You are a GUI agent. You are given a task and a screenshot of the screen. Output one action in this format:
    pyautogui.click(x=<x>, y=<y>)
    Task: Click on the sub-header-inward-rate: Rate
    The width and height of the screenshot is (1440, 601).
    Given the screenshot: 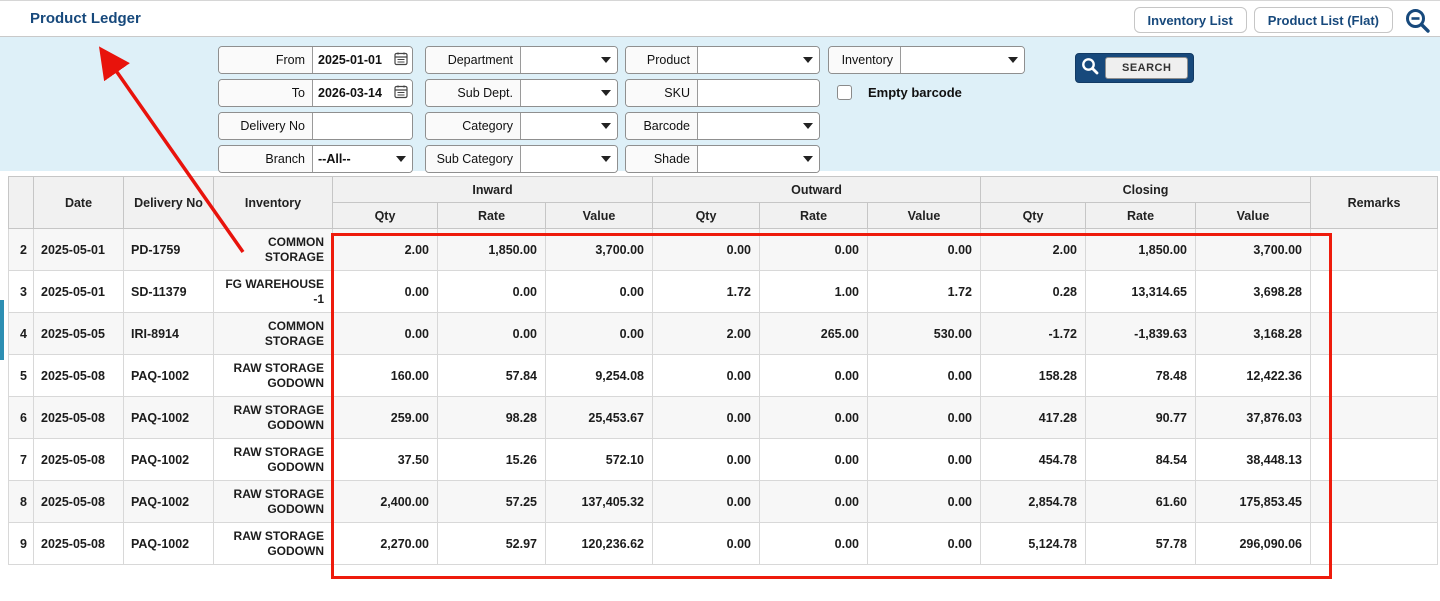 What is the action you would take?
    pyautogui.click(x=491, y=215)
    